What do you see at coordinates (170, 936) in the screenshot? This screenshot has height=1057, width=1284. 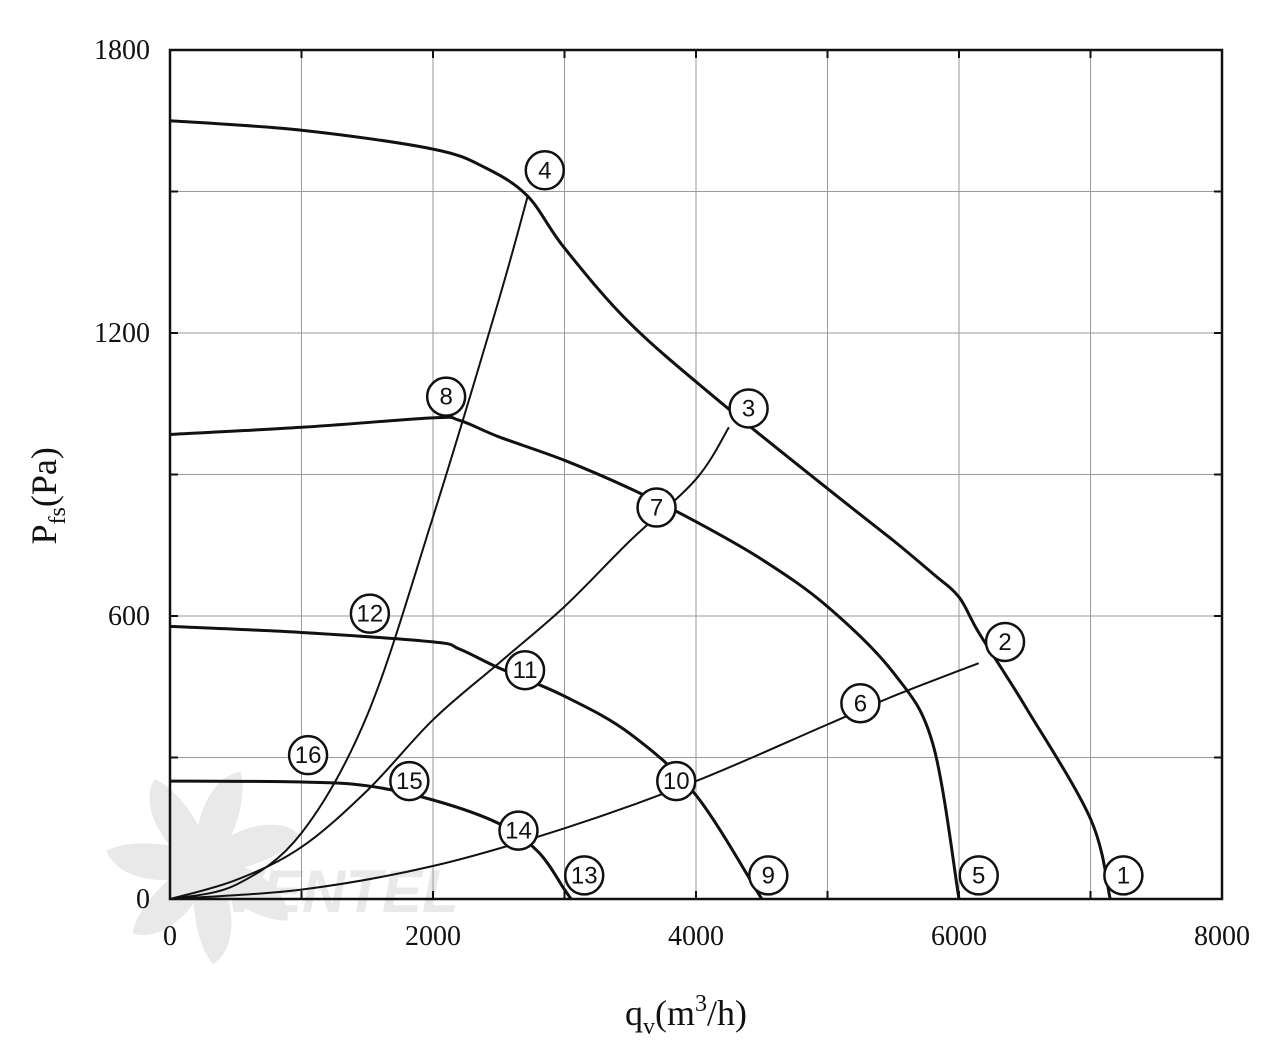 I see `x-tick-label: 0` at bounding box center [170, 936].